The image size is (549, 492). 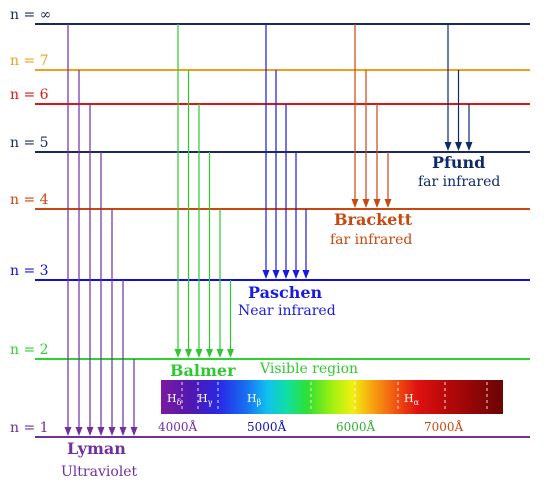 I want to click on energy-level-label: n = 6, so click(x=29, y=95).